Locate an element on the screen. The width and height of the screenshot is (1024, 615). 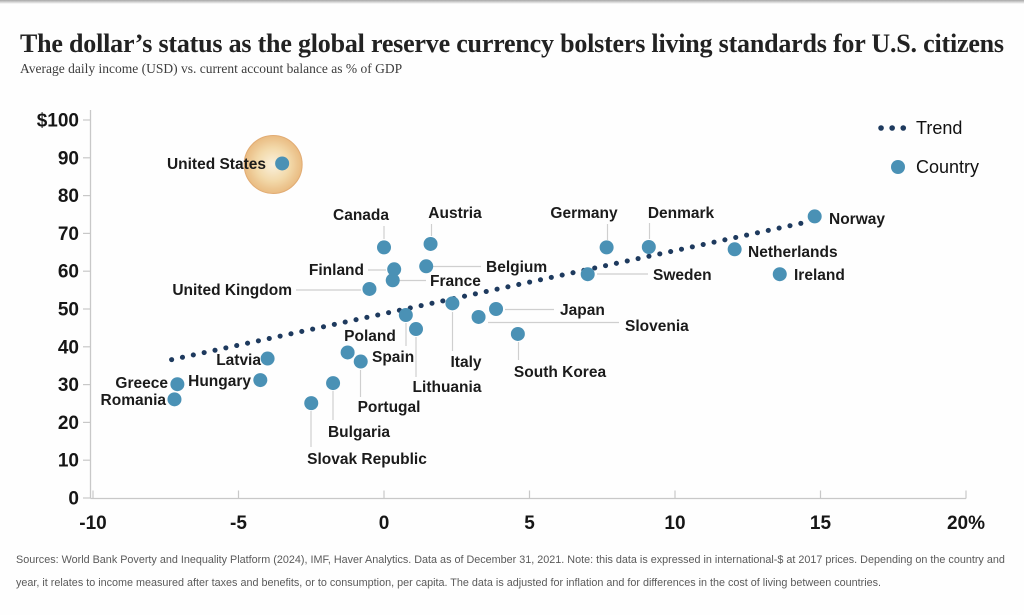
y-tick-label: 30 is located at coordinates (68, 385).